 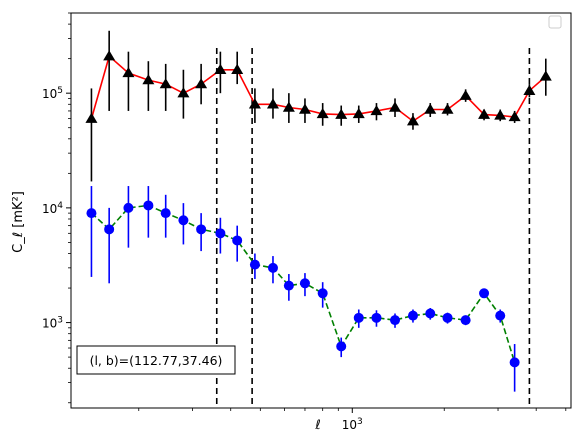 What do you see at coordinates (555, 22) in the screenshot?
I see `legend-box` at bounding box center [555, 22].